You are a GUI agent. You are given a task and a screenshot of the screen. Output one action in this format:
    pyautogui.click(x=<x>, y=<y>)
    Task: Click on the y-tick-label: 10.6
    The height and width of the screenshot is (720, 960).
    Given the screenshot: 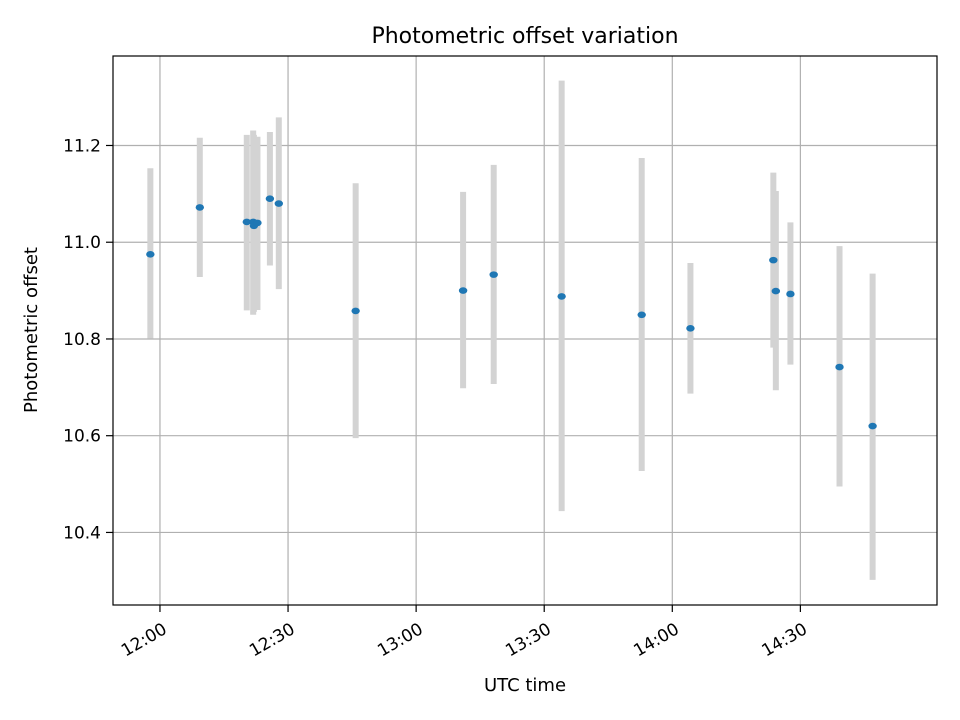 What is the action you would take?
    pyautogui.click(x=82, y=437)
    